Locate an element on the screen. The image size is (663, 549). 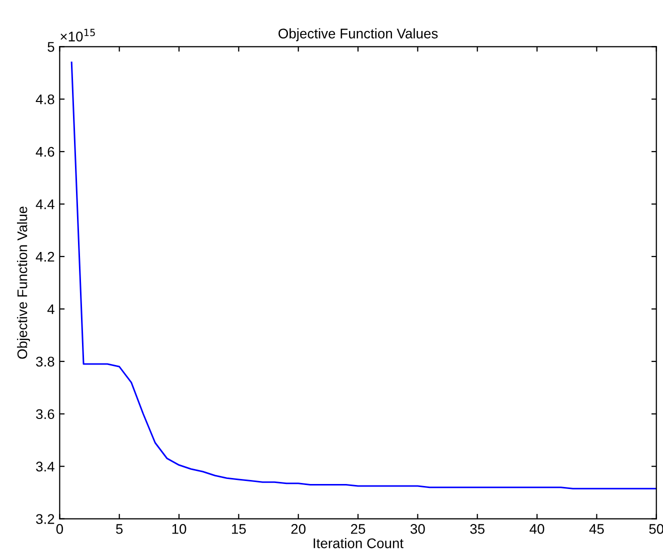
y-tick-label: 4 is located at coordinates (50, 309).